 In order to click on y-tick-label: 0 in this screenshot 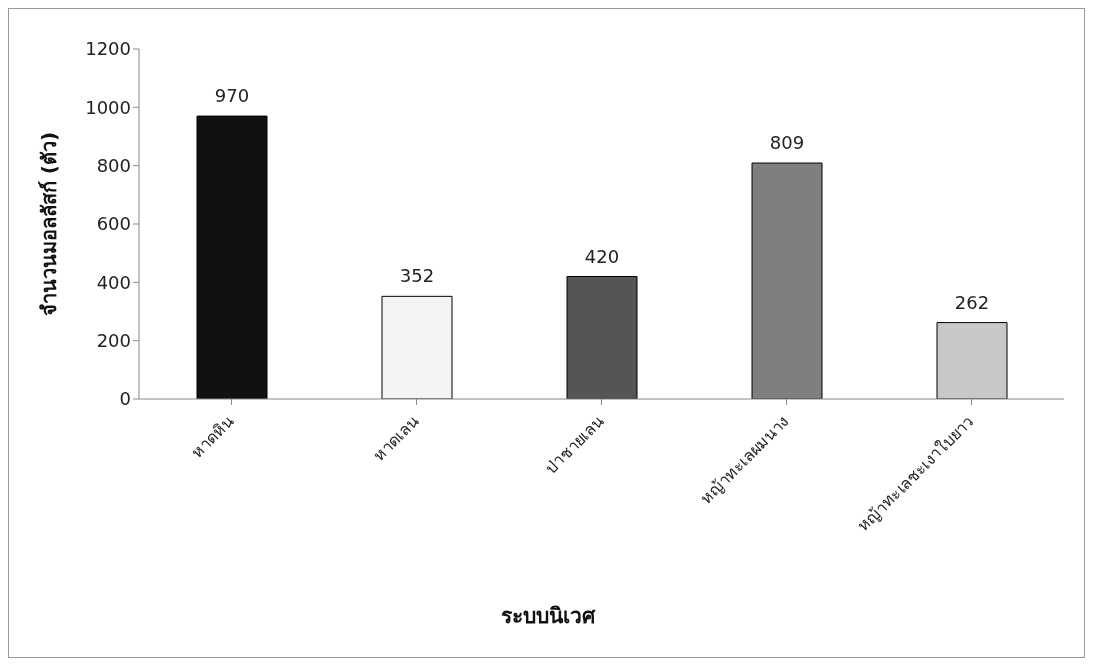, I will do `click(125, 399)`.